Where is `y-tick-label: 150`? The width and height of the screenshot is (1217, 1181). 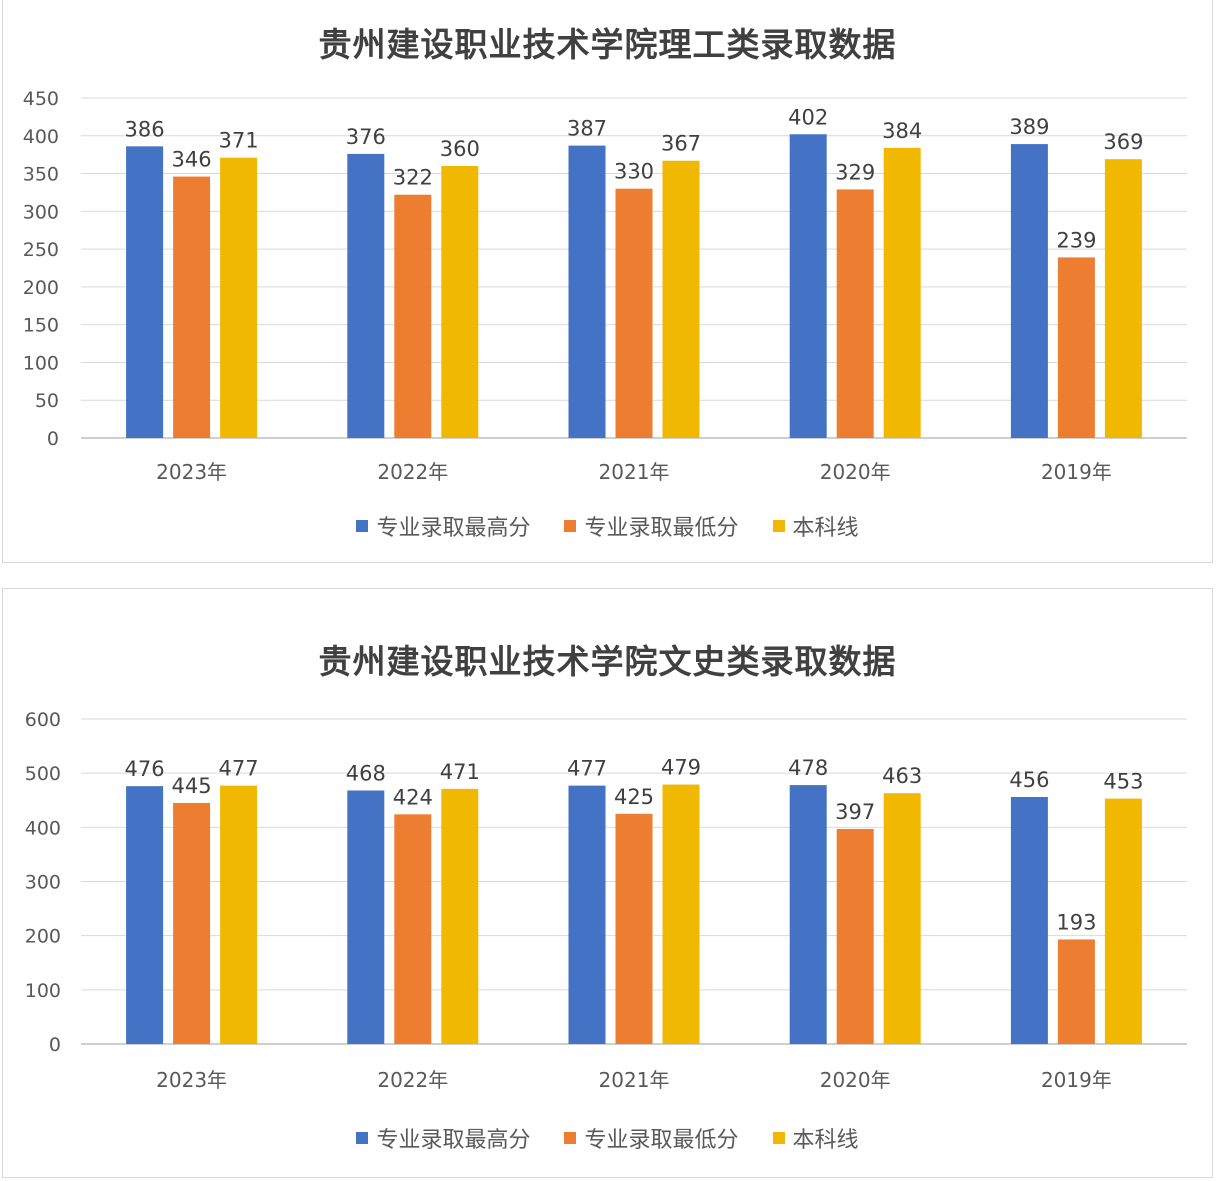 y-tick-label: 150 is located at coordinates (41, 326).